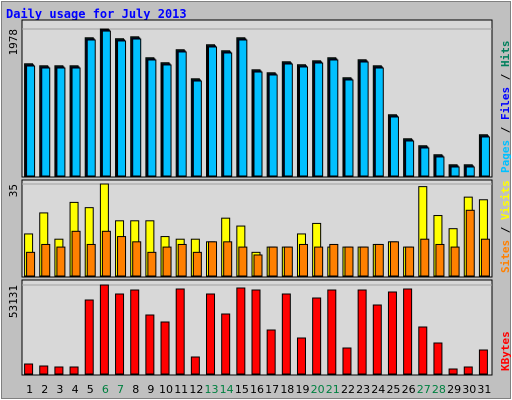 This screenshot has height=400, width=512. I want to click on x-tick-label: 24, so click(378, 389).